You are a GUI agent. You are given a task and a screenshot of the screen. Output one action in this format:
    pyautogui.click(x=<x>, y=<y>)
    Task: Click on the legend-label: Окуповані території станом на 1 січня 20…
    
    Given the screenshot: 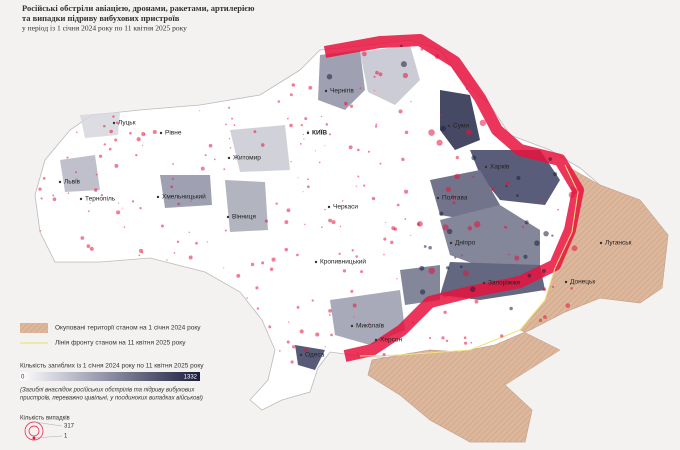 What is the action you would take?
    pyautogui.click(x=128, y=328)
    